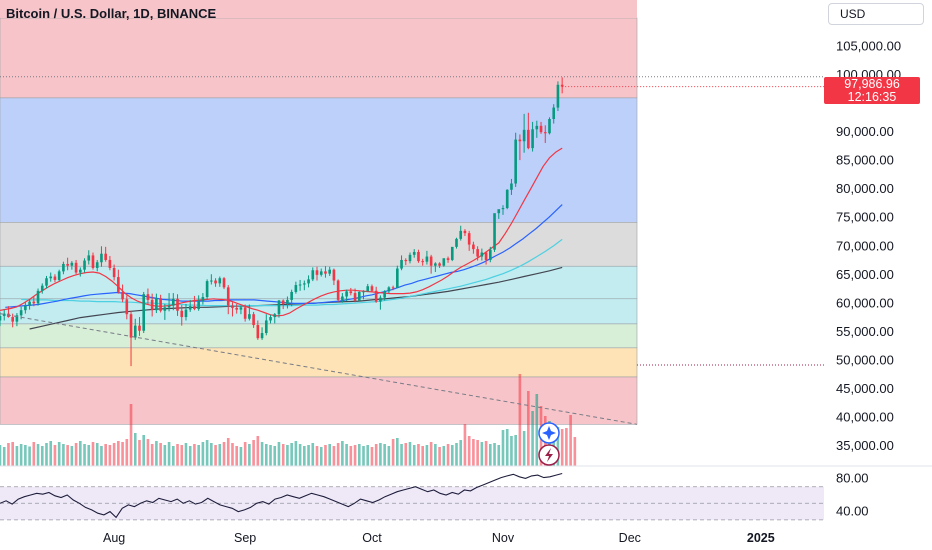  Describe the element at coordinates (865, 388) in the screenshot. I see `price-tick-label: 45,000.00` at that location.